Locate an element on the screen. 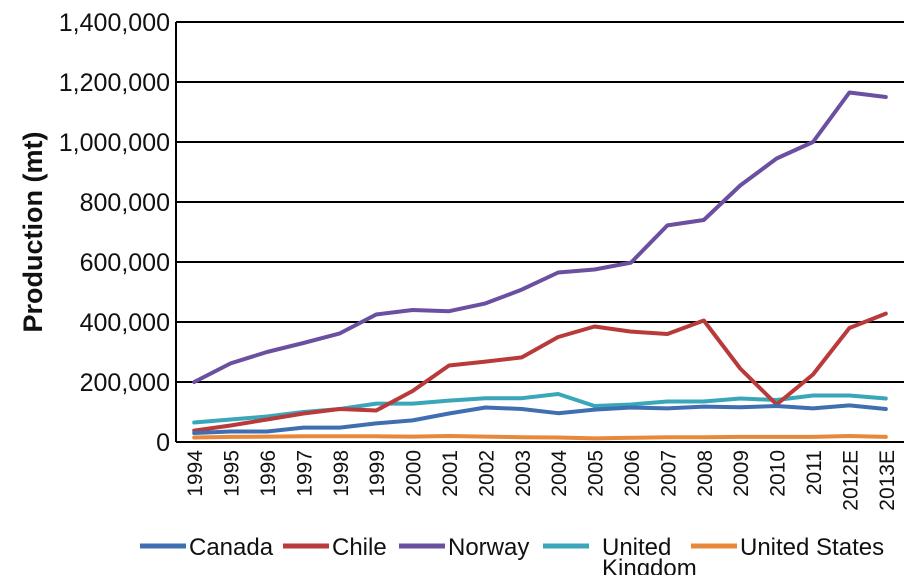 The height and width of the screenshot is (575, 912). x-tick-label: 1995 is located at coordinates (232, 473).